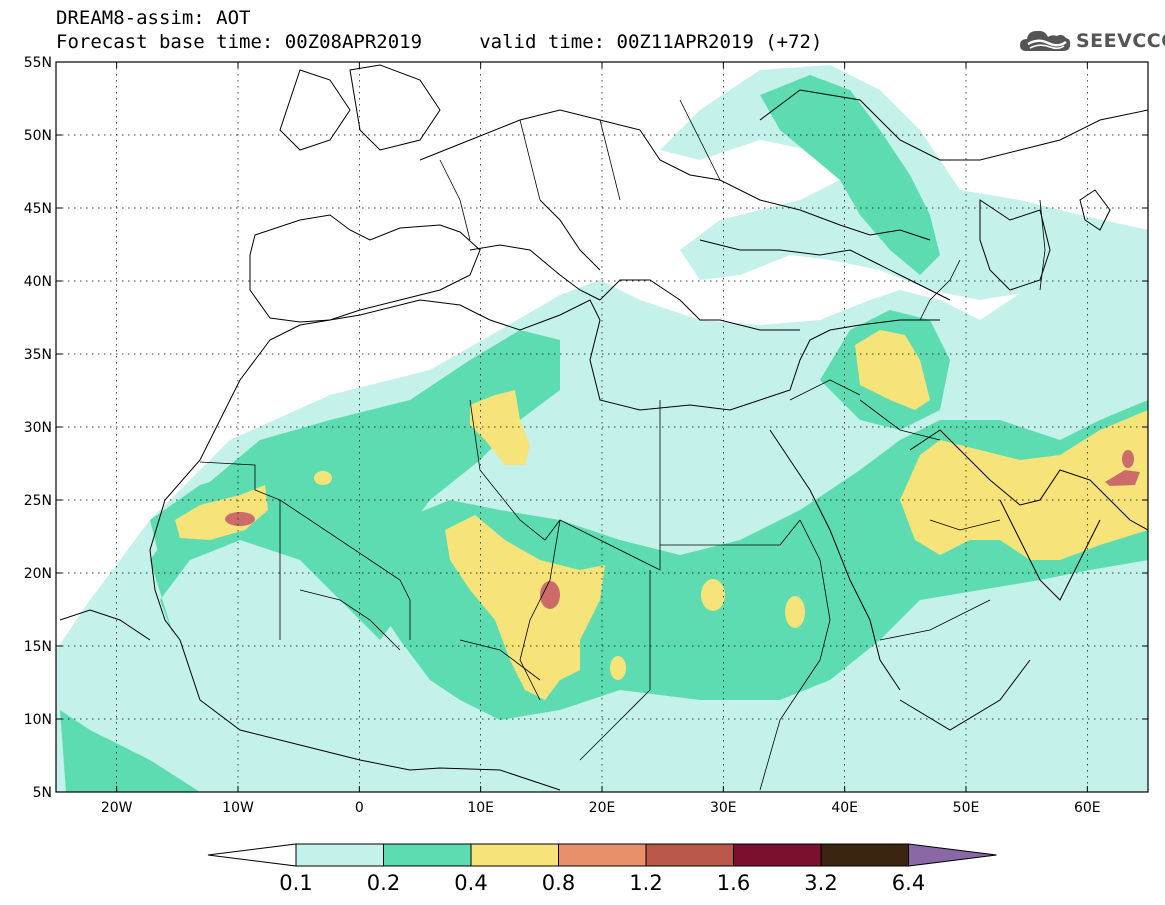 This screenshot has width=1165, height=905. What do you see at coordinates (153, 18) in the screenshot?
I see `map-title: DREAM8-assim: AOT` at bounding box center [153, 18].